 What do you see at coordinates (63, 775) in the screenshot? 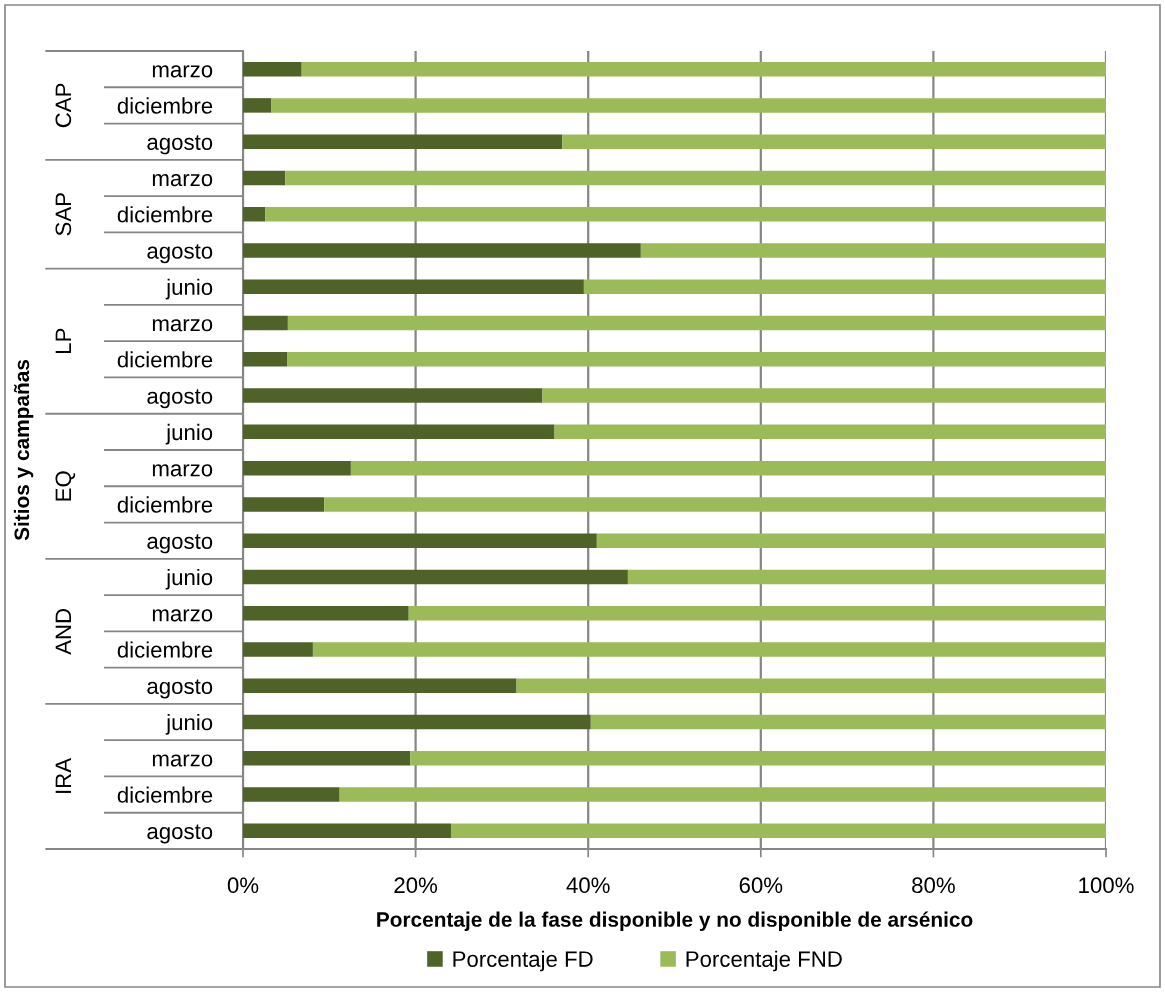
I see `text: IRA` at bounding box center [63, 775].